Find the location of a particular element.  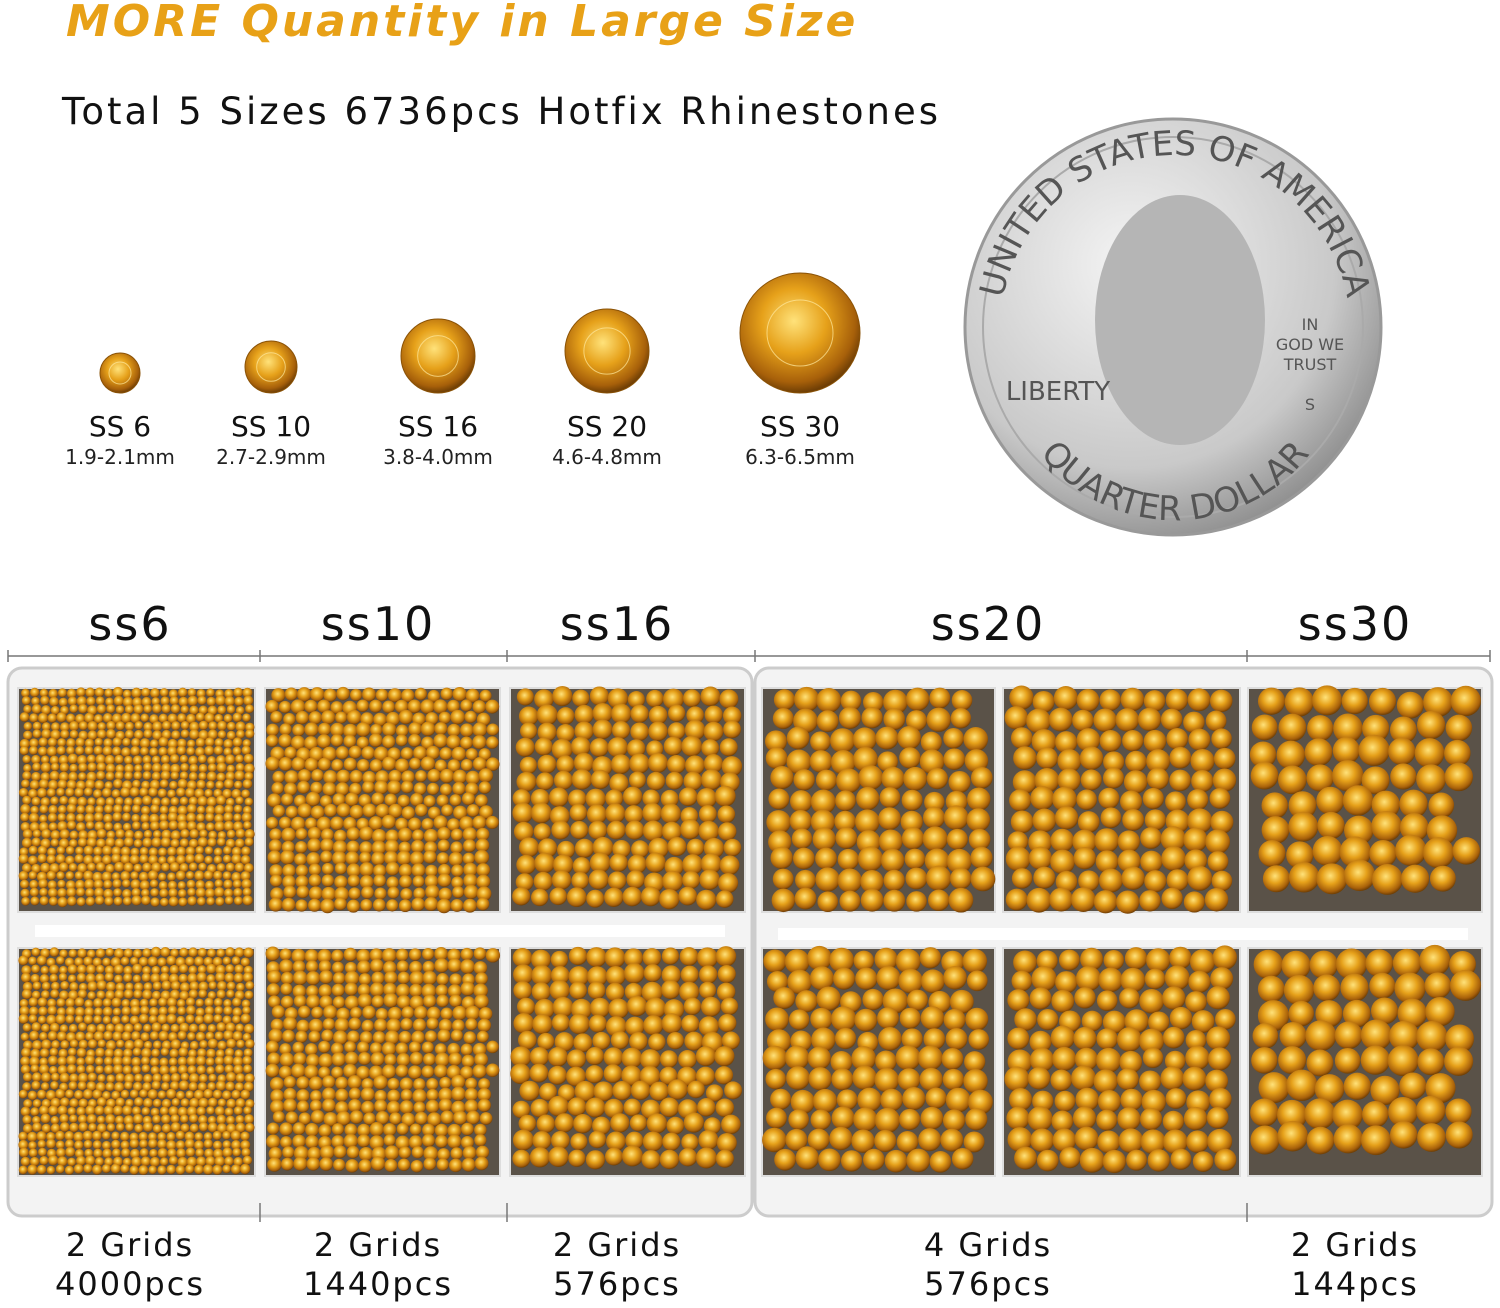

size-mm: 3.8-4.0mm is located at coordinates (438, 457).